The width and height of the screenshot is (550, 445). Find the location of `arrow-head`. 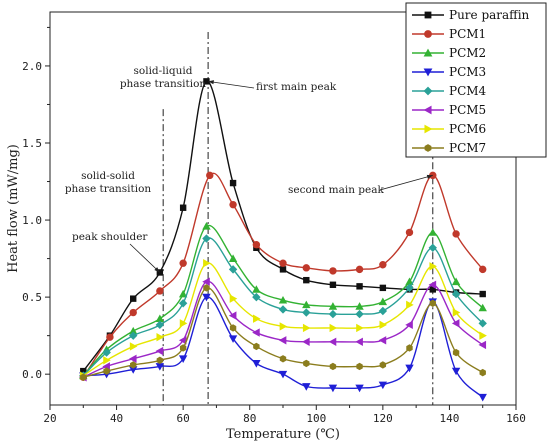

arrow-head is located at coordinates (211, 82).